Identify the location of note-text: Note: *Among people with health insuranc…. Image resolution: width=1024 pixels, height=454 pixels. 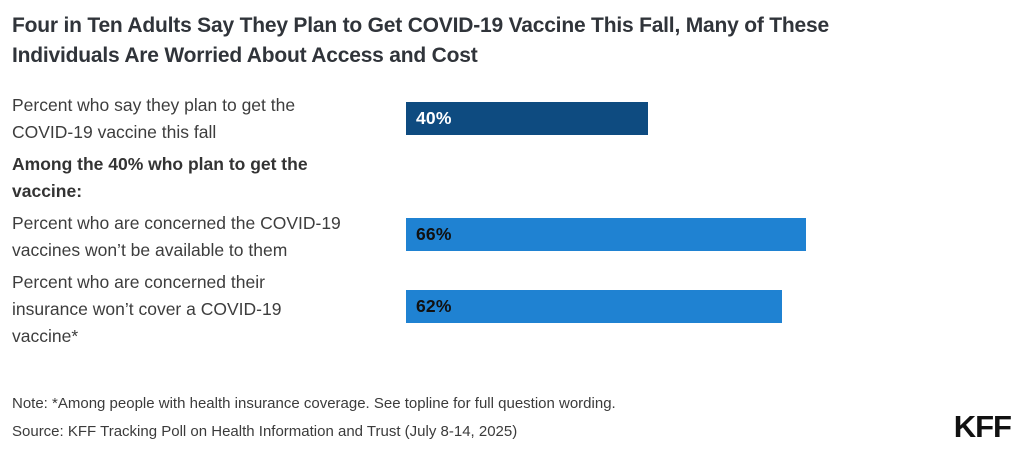
(314, 403).